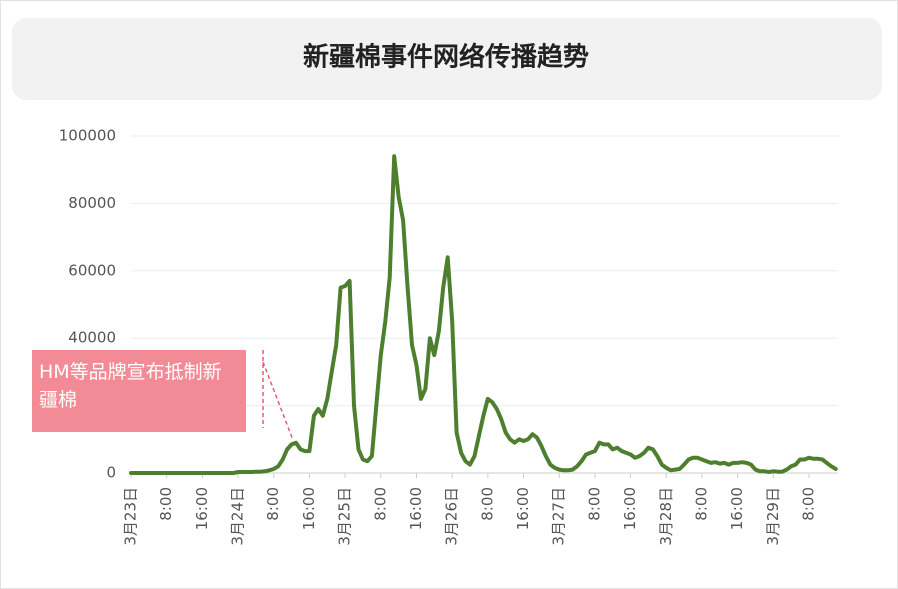 The image size is (898, 589). Describe the element at coordinates (92, 270) in the screenshot. I see `y-tick-label: 60000` at that location.